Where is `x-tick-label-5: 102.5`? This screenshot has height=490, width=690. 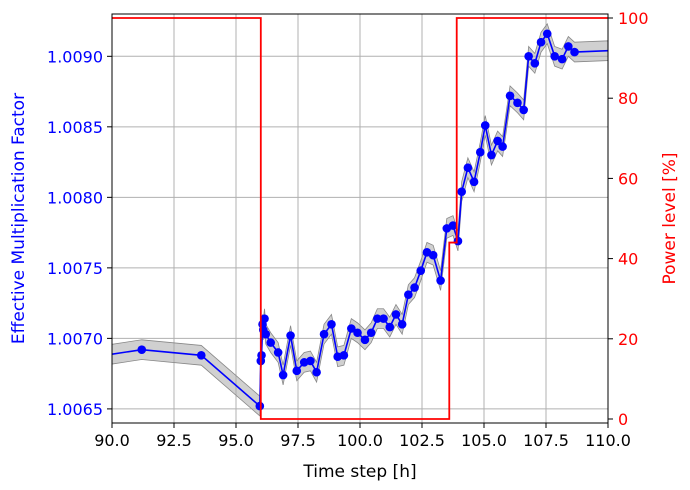 x-tick-label-5: 102.5 is located at coordinates (422, 440).